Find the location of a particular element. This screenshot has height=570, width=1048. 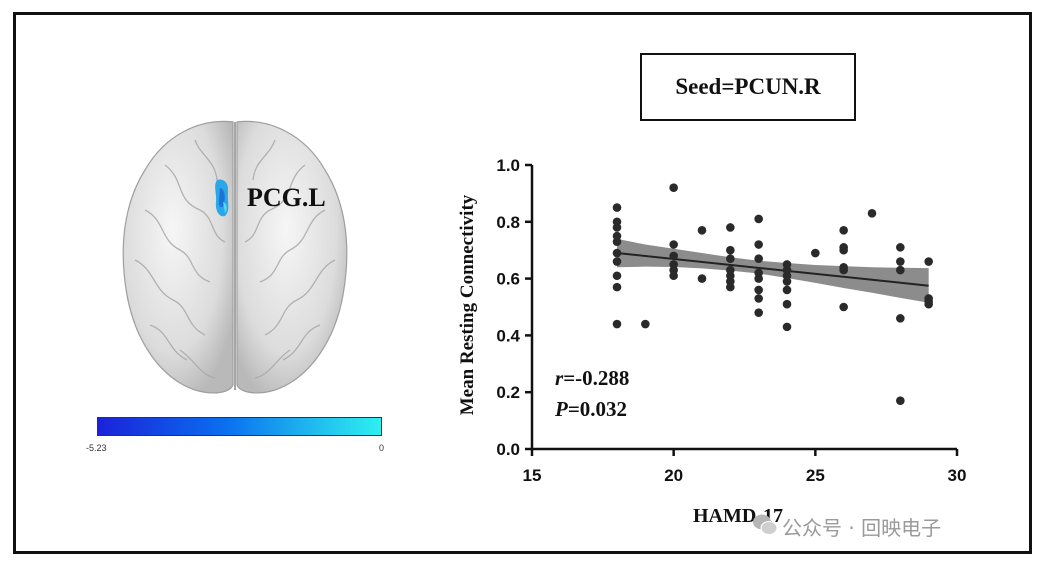

r-statistic: r=-0.288 is located at coordinates (592, 378).